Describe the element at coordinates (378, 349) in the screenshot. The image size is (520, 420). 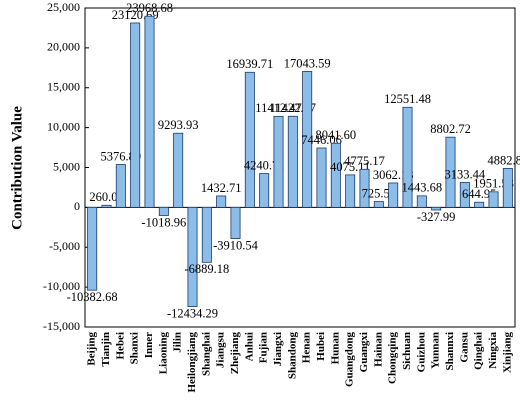
I see `x-tick-label: Hainan` at that location.